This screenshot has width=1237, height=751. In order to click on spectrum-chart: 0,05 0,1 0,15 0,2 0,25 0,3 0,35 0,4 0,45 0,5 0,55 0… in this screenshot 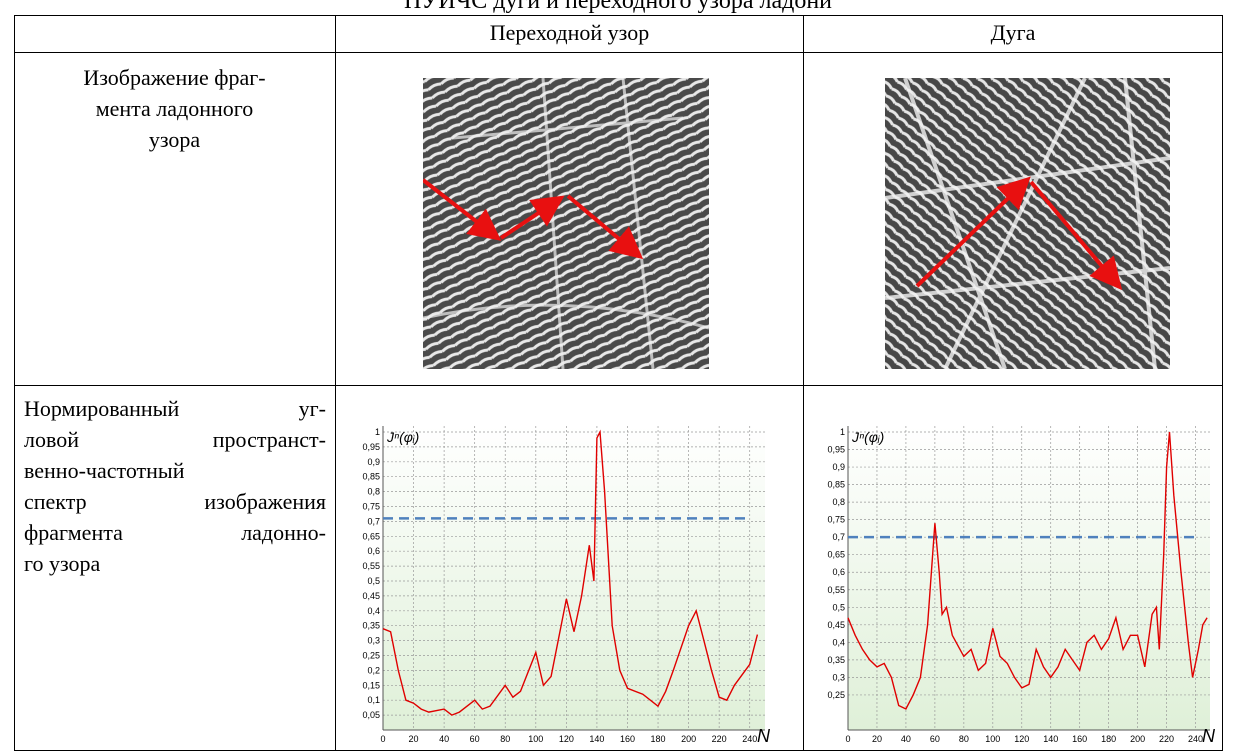, I will do `click(566, 586)`.